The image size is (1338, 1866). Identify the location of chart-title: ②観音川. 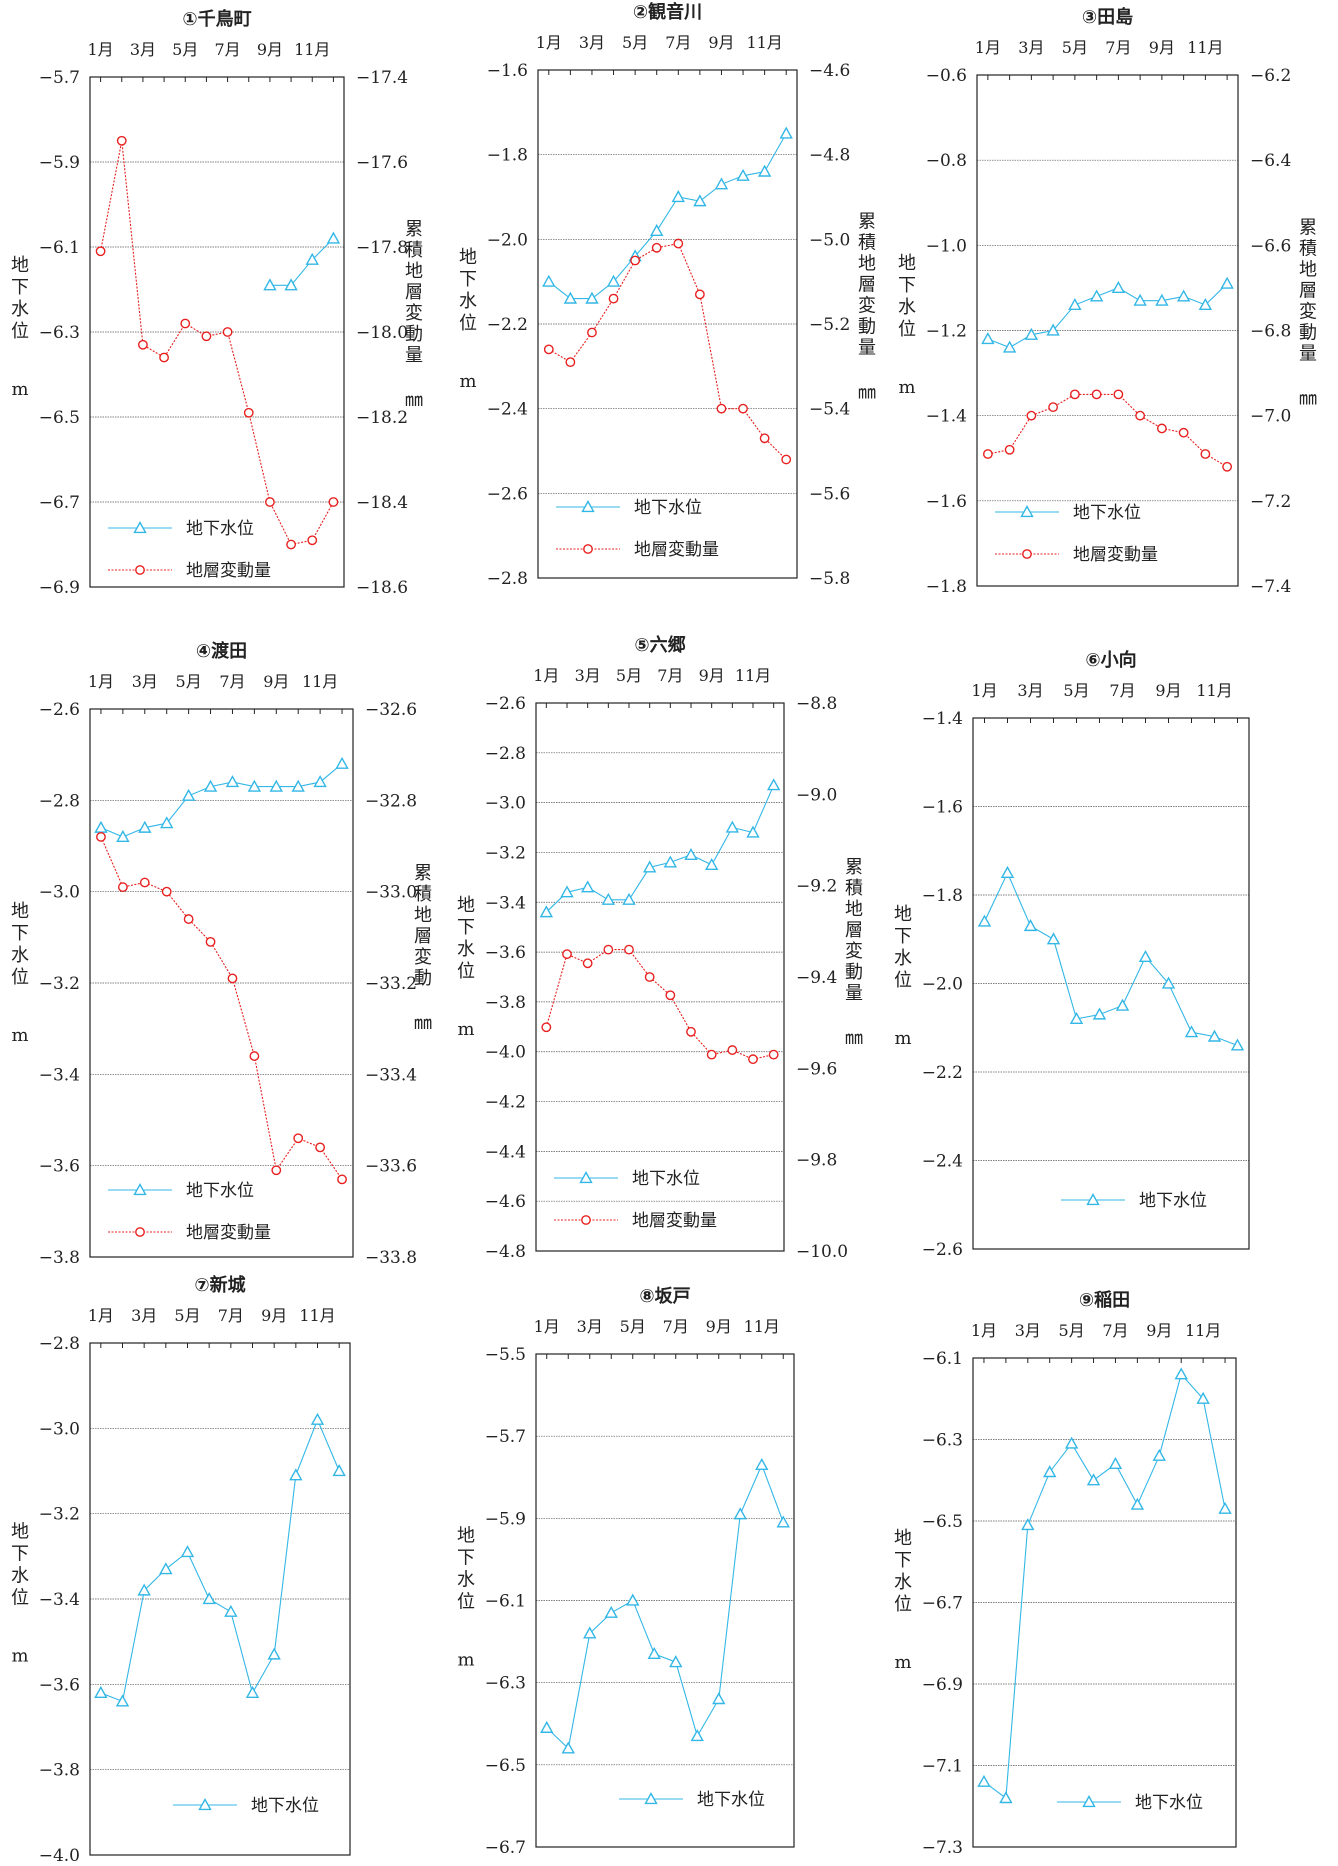
(667, 12).